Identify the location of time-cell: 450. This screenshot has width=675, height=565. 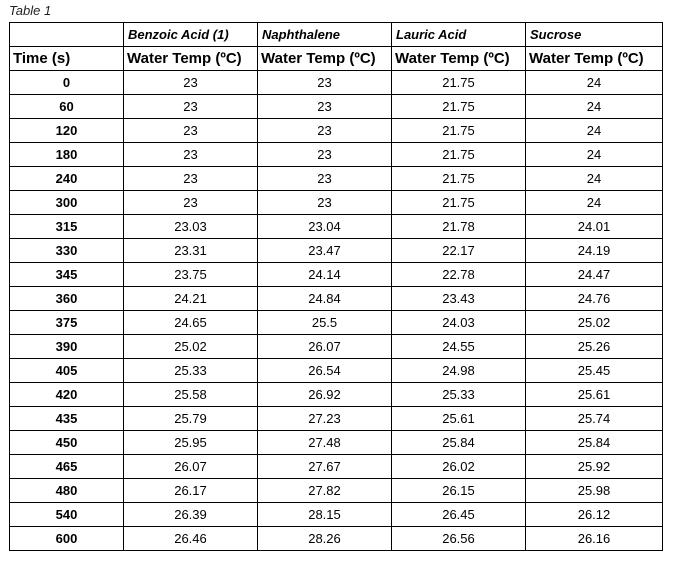
(66, 442).